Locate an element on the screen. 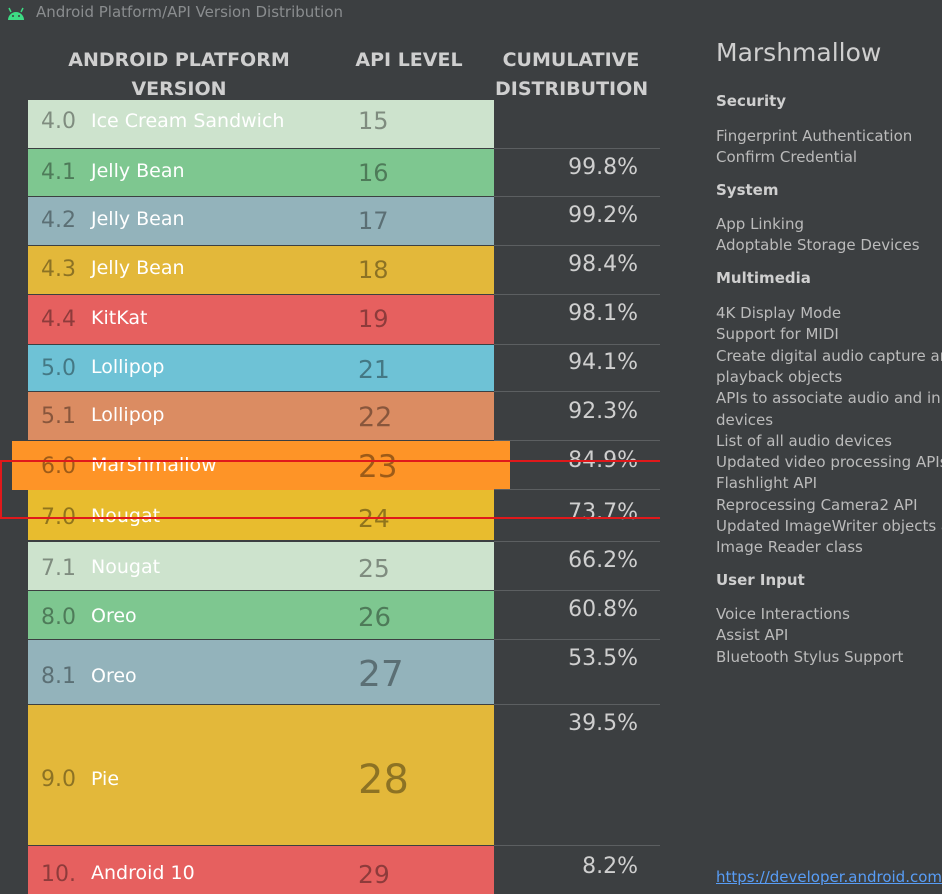  table-row: 9.0 Pie 28 is located at coordinates (261, 775).